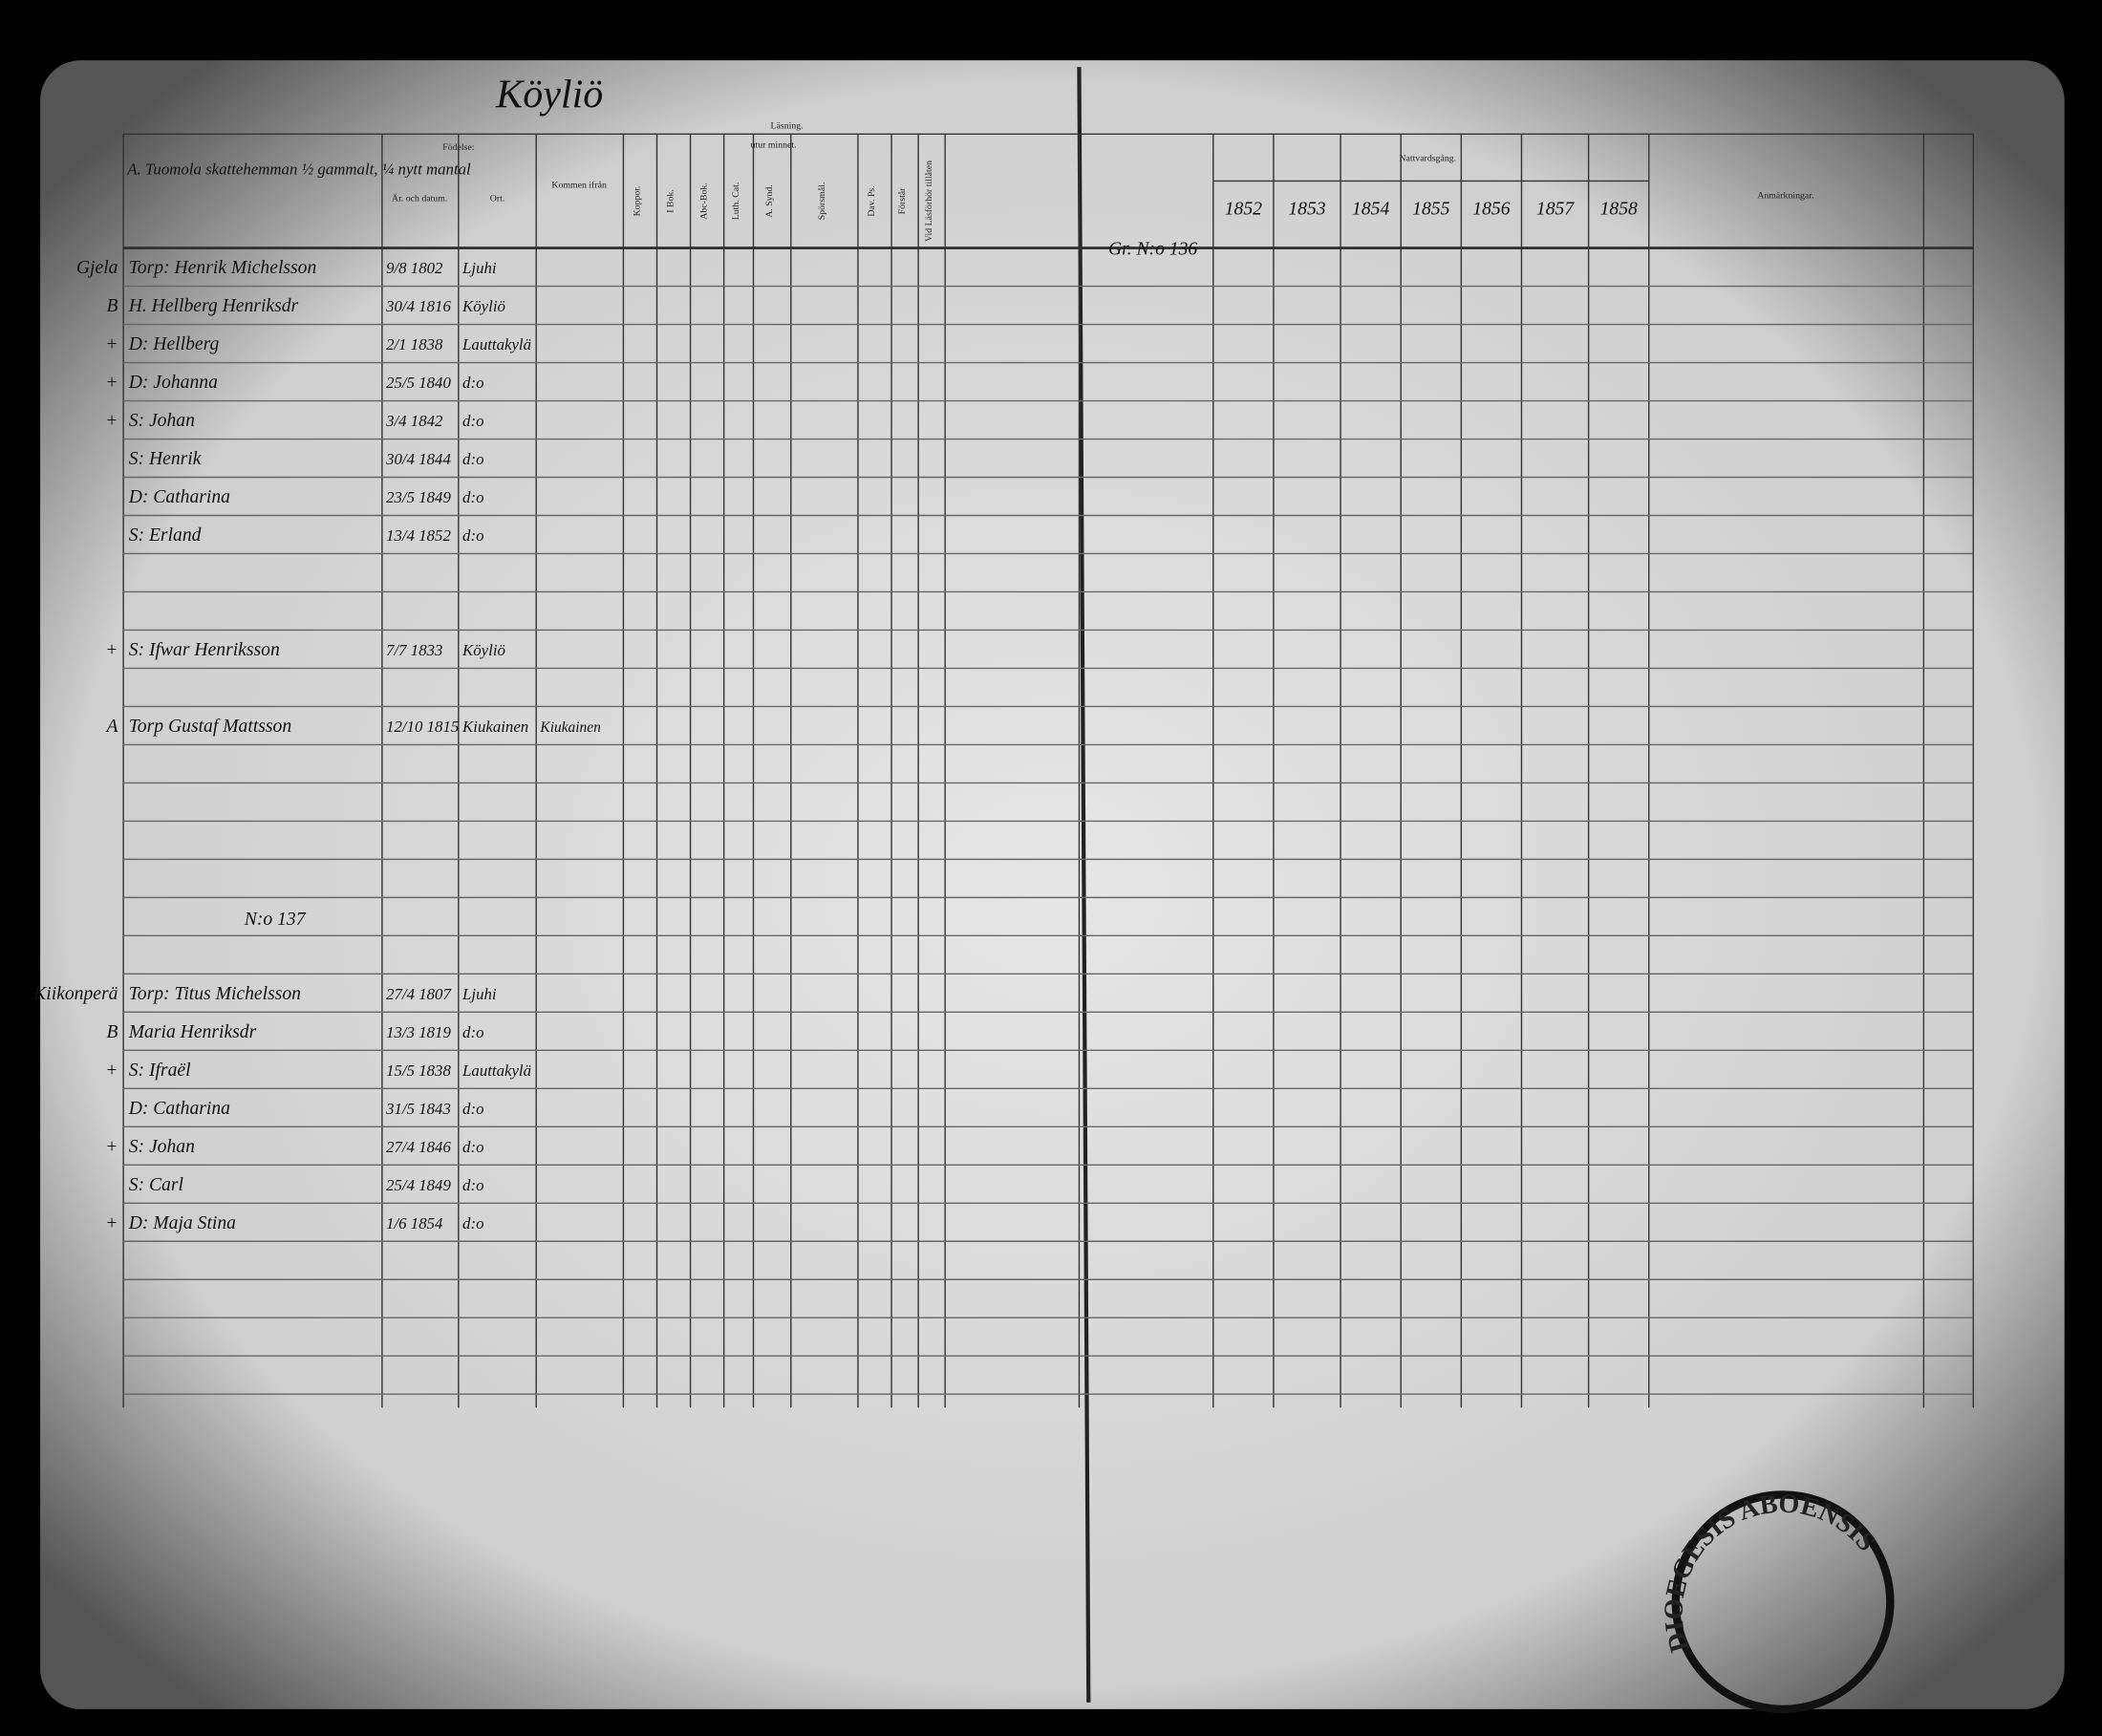 This screenshot has height=1736, width=2102. Describe the element at coordinates (787, 127) in the screenshot. I see `col-header: Läsning.` at that location.